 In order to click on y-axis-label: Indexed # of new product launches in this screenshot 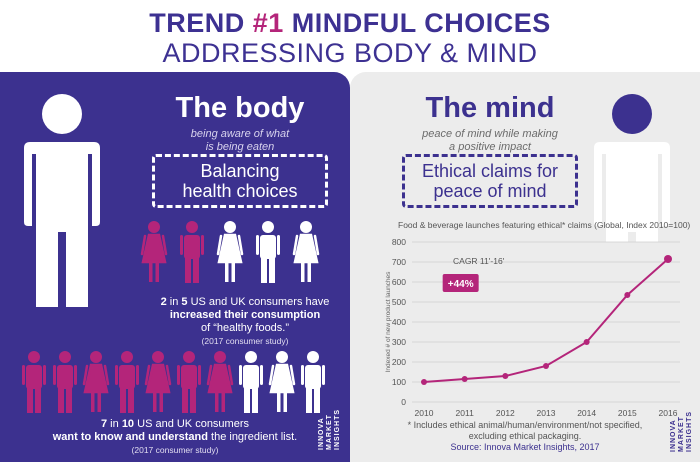, I will do `click(388, 322)`.